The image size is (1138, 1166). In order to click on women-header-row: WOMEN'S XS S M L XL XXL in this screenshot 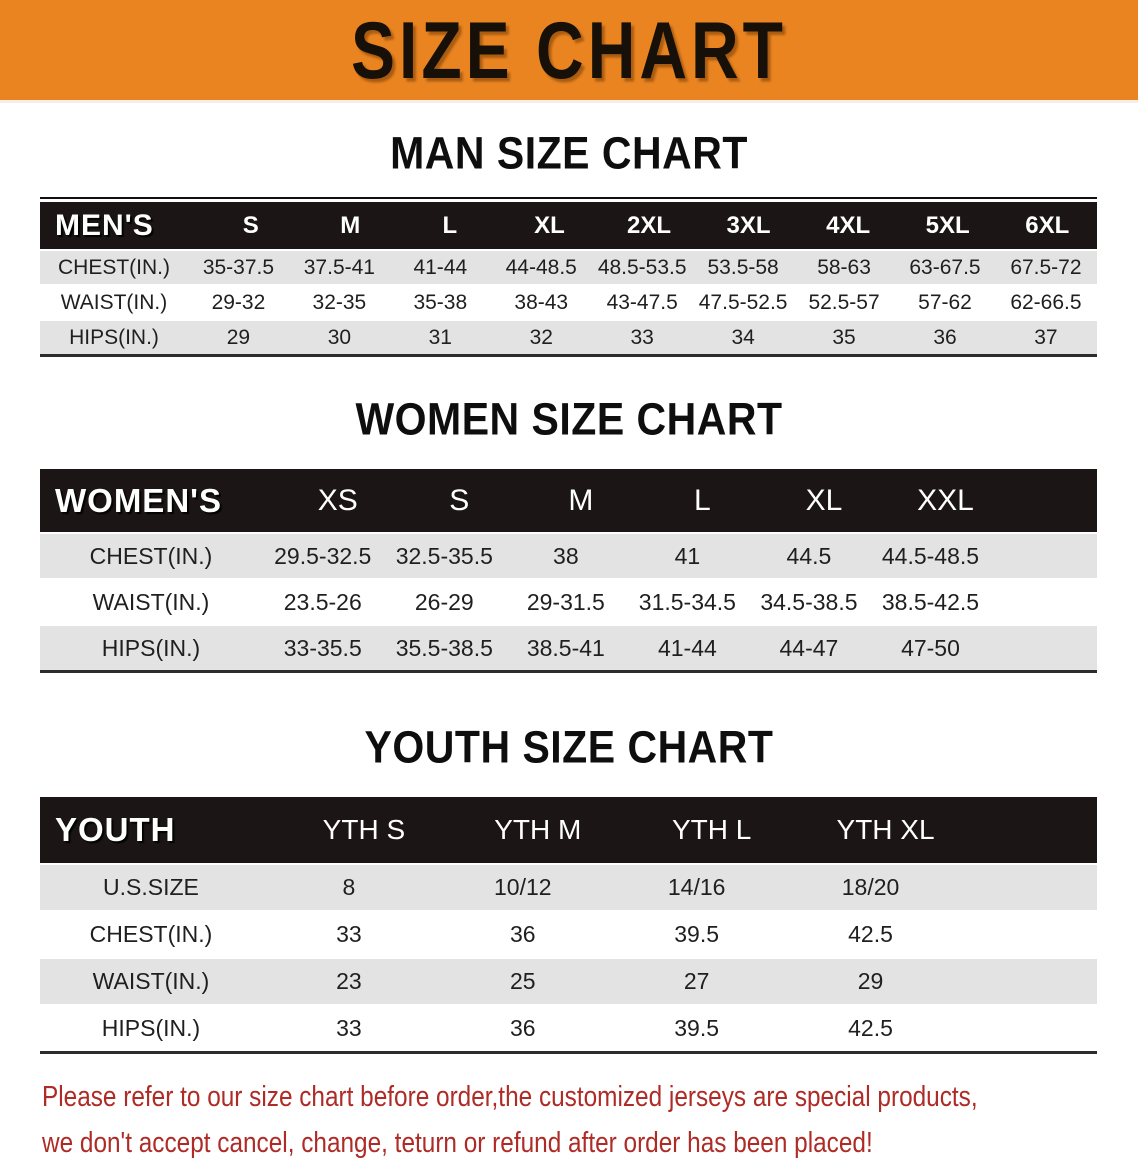, I will do `click(568, 500)`.